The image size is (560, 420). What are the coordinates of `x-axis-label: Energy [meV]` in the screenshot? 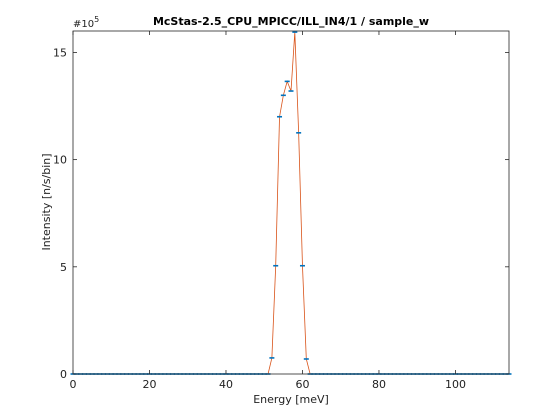 It's located at (291, 399).